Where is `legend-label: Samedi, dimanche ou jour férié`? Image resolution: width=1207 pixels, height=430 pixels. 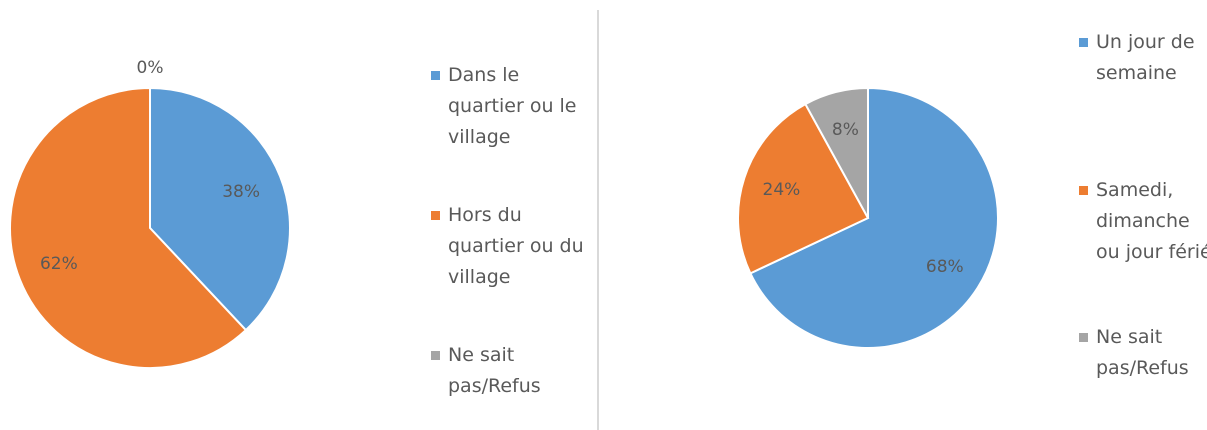
legend-label: Samedi, dimanche ou jour férié is located at coordinates (1151, 221).